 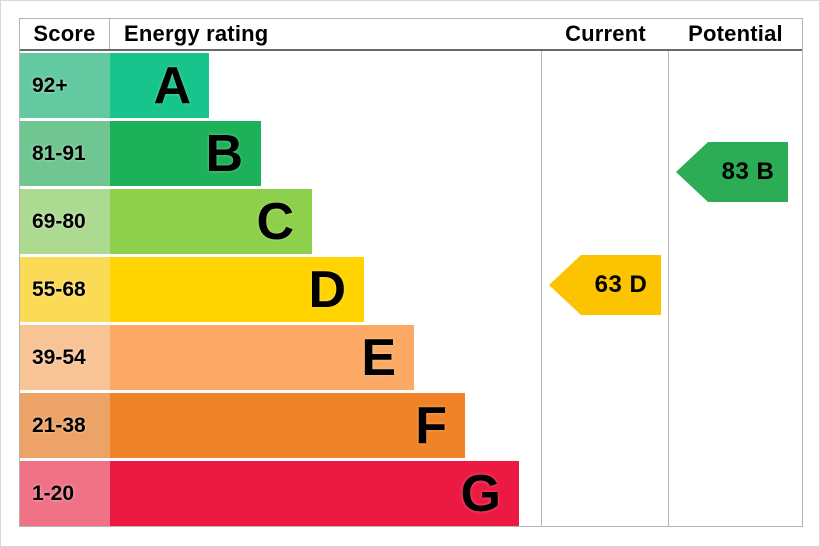 I want to click on band-row-e: 39-54 E, so click(x=411, y=359).